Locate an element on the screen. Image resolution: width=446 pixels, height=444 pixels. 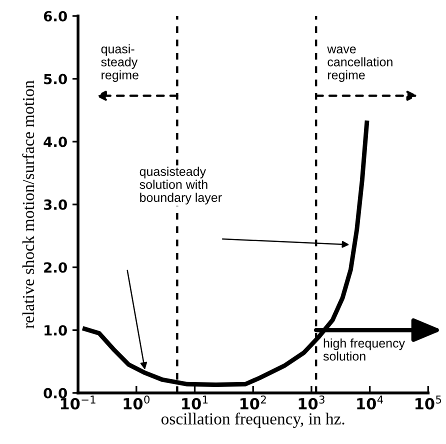
annotation: high frequency solution is located at coordinates (364, 349).